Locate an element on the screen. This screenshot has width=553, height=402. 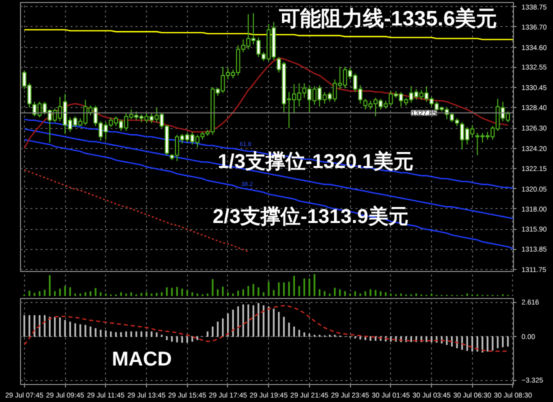
annotation: 可能阻力线-1335.6美元 is located at coordinates (388, 18).